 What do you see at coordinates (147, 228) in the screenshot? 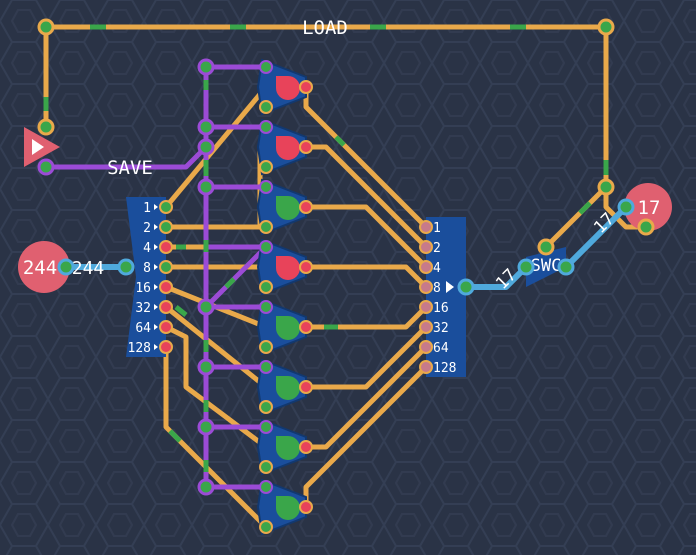
I see `splitter-bit-label: 2` at bounding box center [147, 228].